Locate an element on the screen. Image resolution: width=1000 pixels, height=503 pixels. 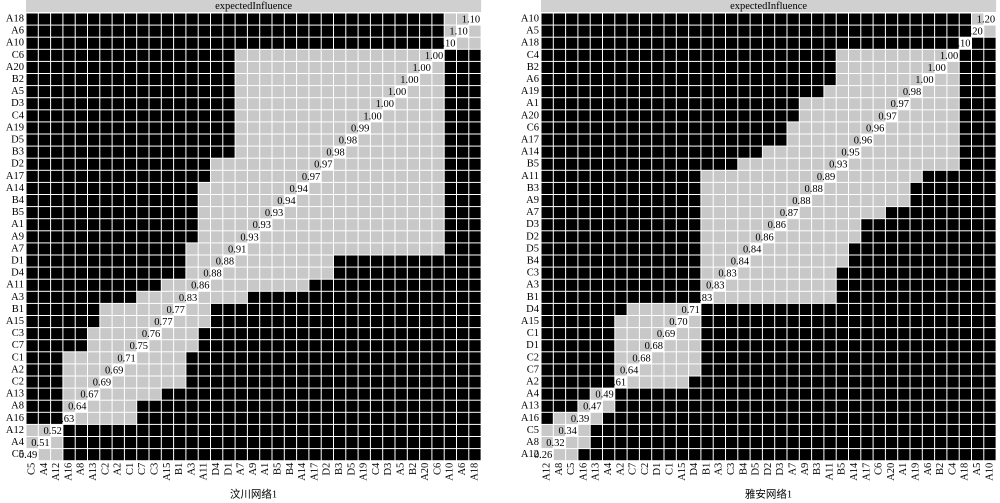
x-tick-label: A8 is located at coordinates (81, 469).